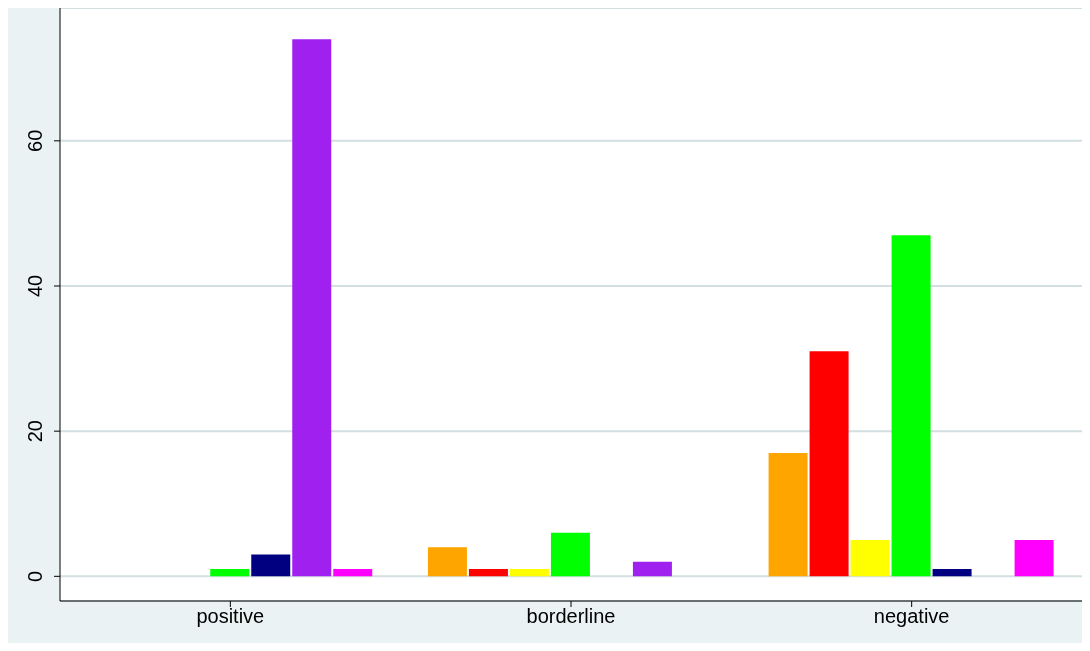 The height and width of the screenshot is (651, 1090). What do you see at coordinates (35, 431) in the screenshot?
I see `y-tick-label: 20` at bounding box center [35, 431].